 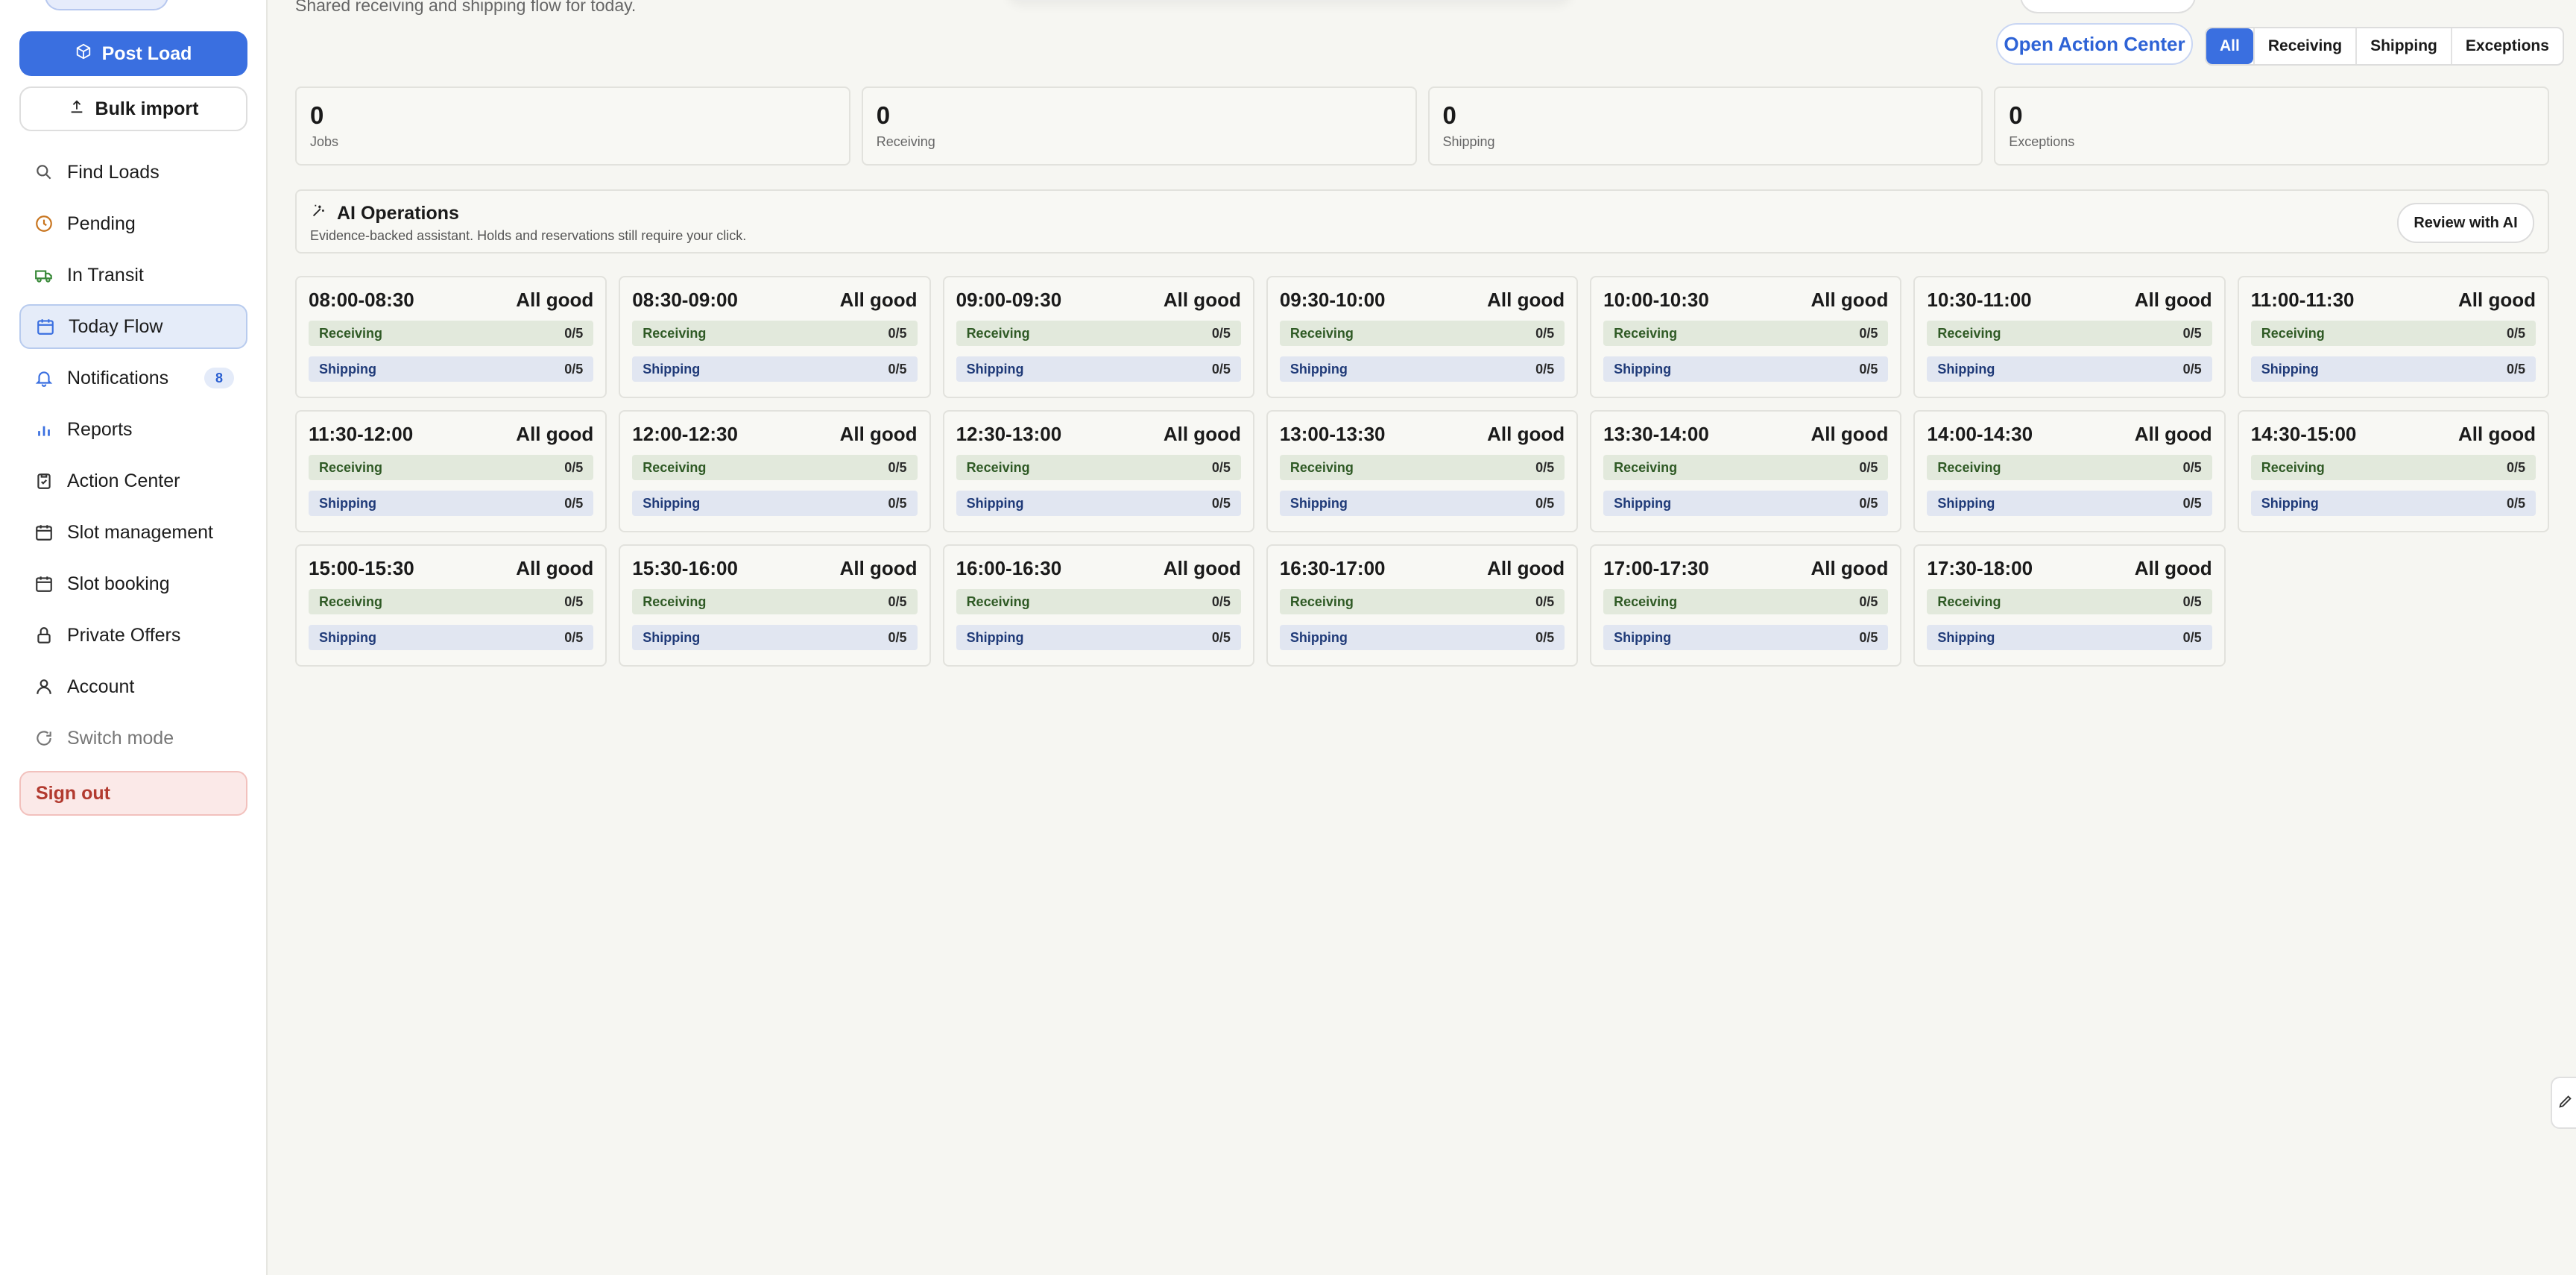 What do you see at coordinates (775, 568) in the screenshot?
I see `slot-header: 15:30-16:00 All good` at bounding box center [775, 568].